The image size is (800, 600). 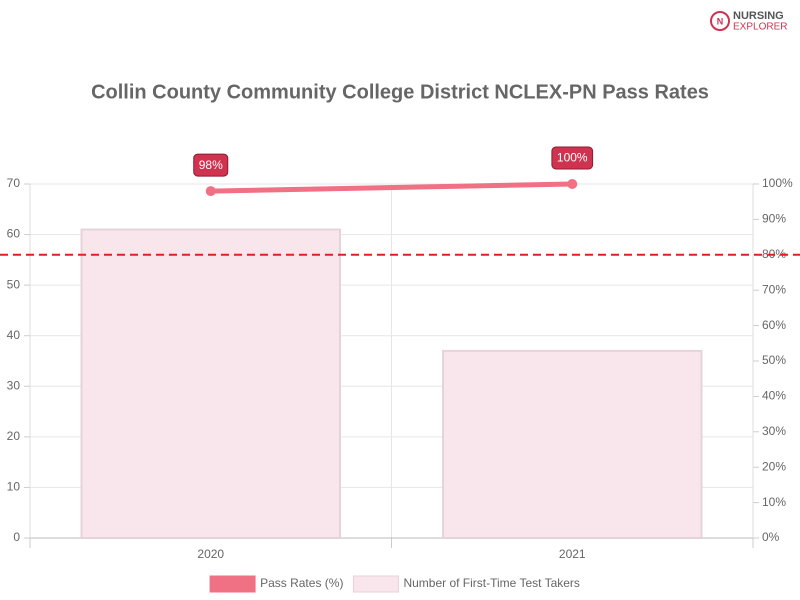 I want to click on bar, so click(x=572, y=444).